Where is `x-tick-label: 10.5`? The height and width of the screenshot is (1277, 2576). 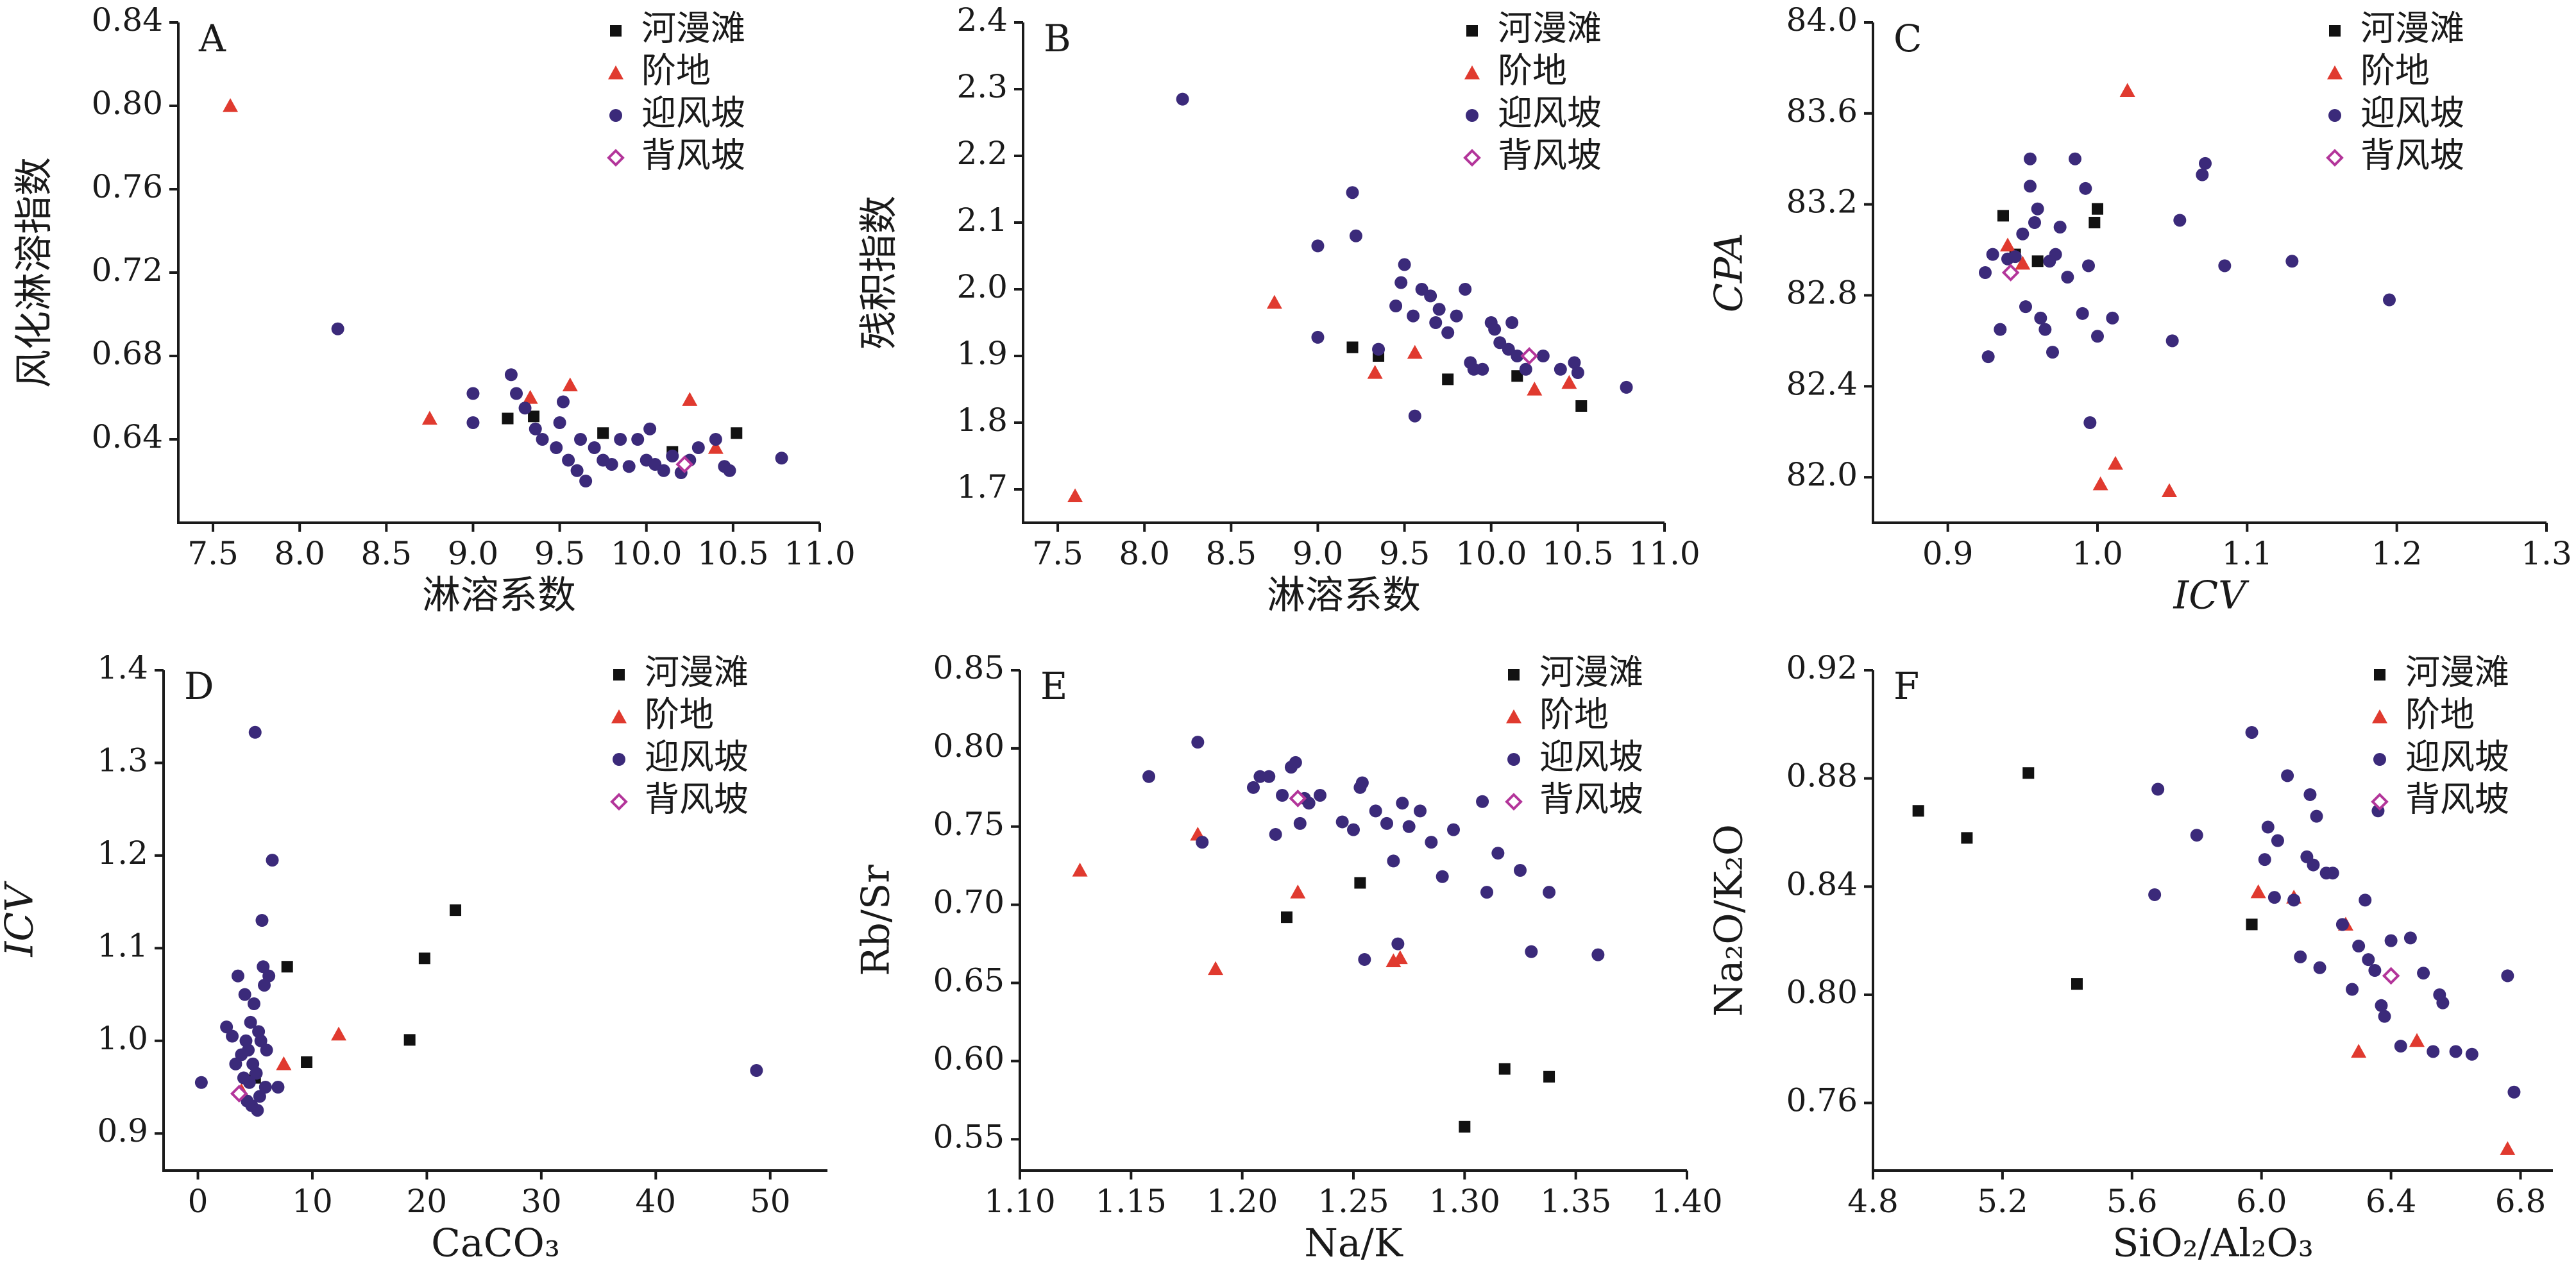 x-tick-label: 10.5 is located at coordinates (1577, 553).